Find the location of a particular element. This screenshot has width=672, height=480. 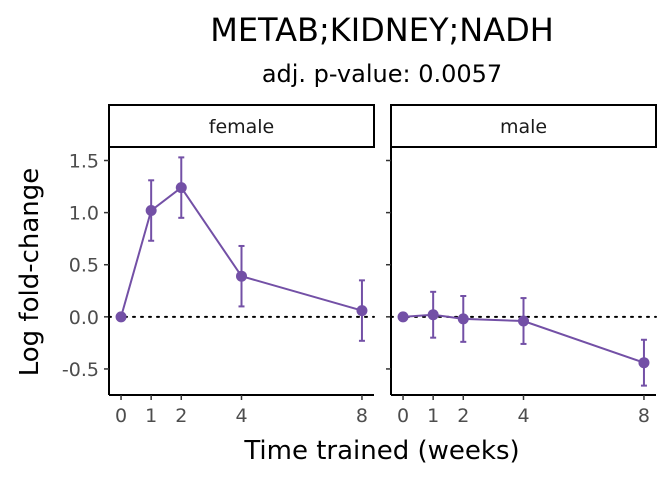

chart-title: METAB;KIDNEY;NADH is located at coordinates (382, 30).